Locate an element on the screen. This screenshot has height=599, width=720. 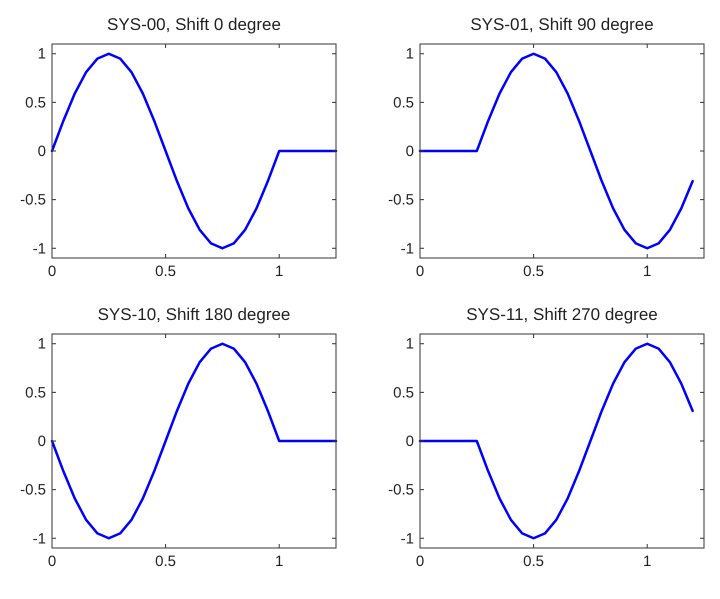
chart-title: SYS-00, Shift 0 degree is located at coordinates (194, 24).